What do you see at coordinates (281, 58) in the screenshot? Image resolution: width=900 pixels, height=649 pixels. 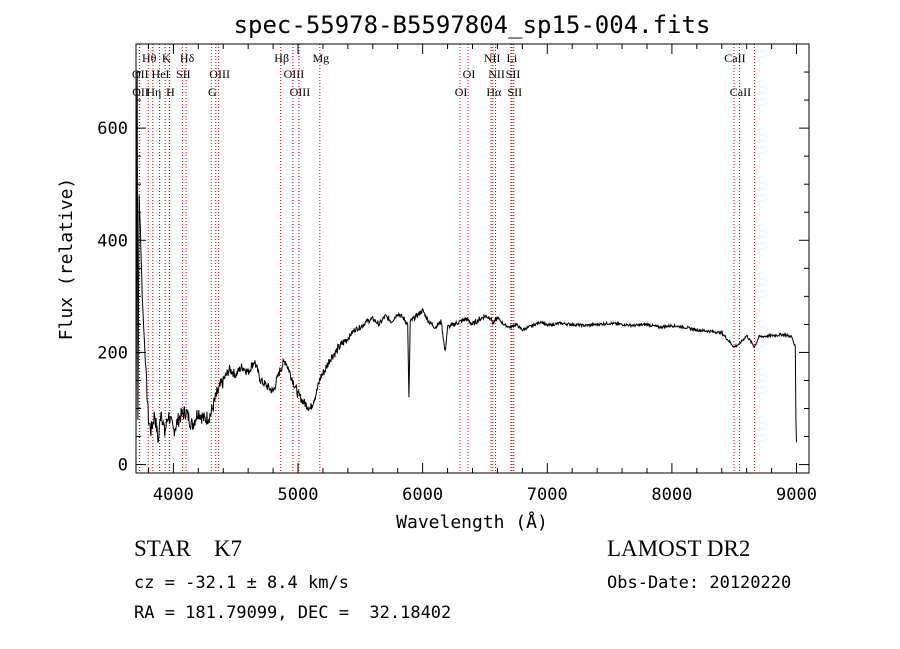 I see `spectral-line-label: Hβ` at bounding box center [281, 58].